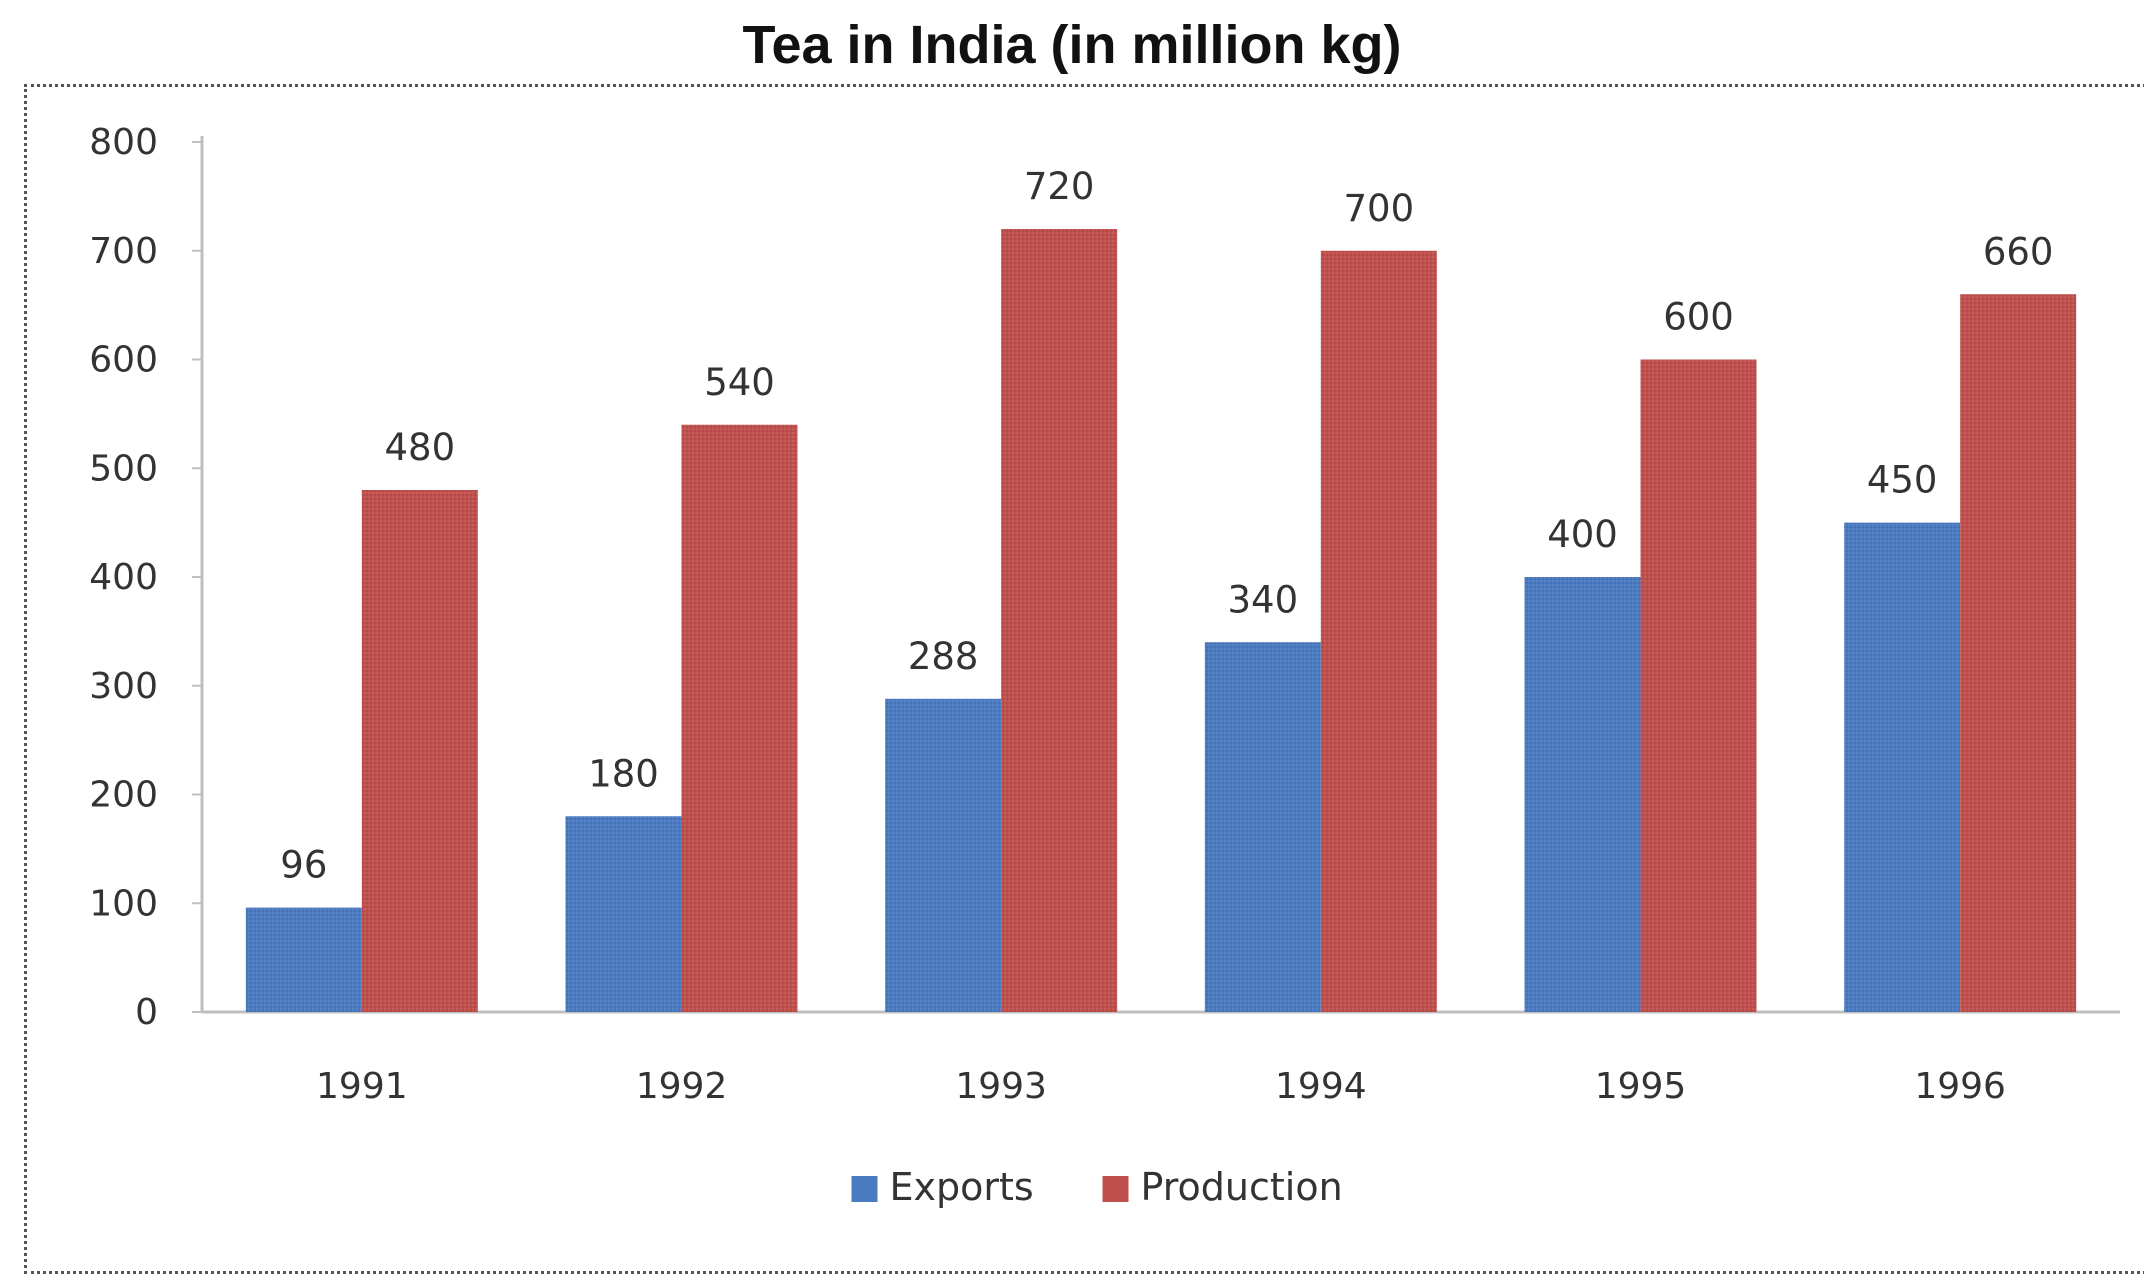 The image size is (2144, 1274). Describe the element at coordinates (123, 795) in the screenshot. I see `y-tick-label: 200` at that location.